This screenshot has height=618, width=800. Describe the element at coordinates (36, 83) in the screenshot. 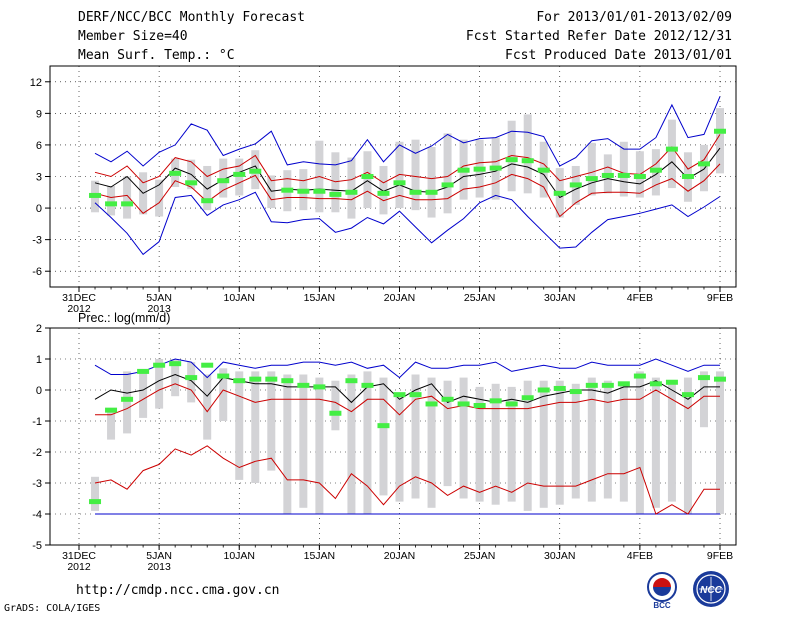

I see `panel-1-ytick-label: 12` at that location.